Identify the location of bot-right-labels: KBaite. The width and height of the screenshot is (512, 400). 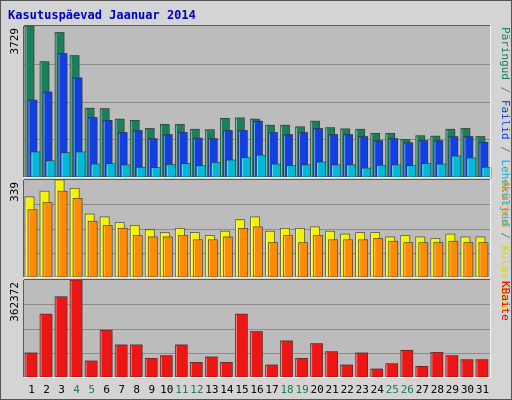
(505, 301).